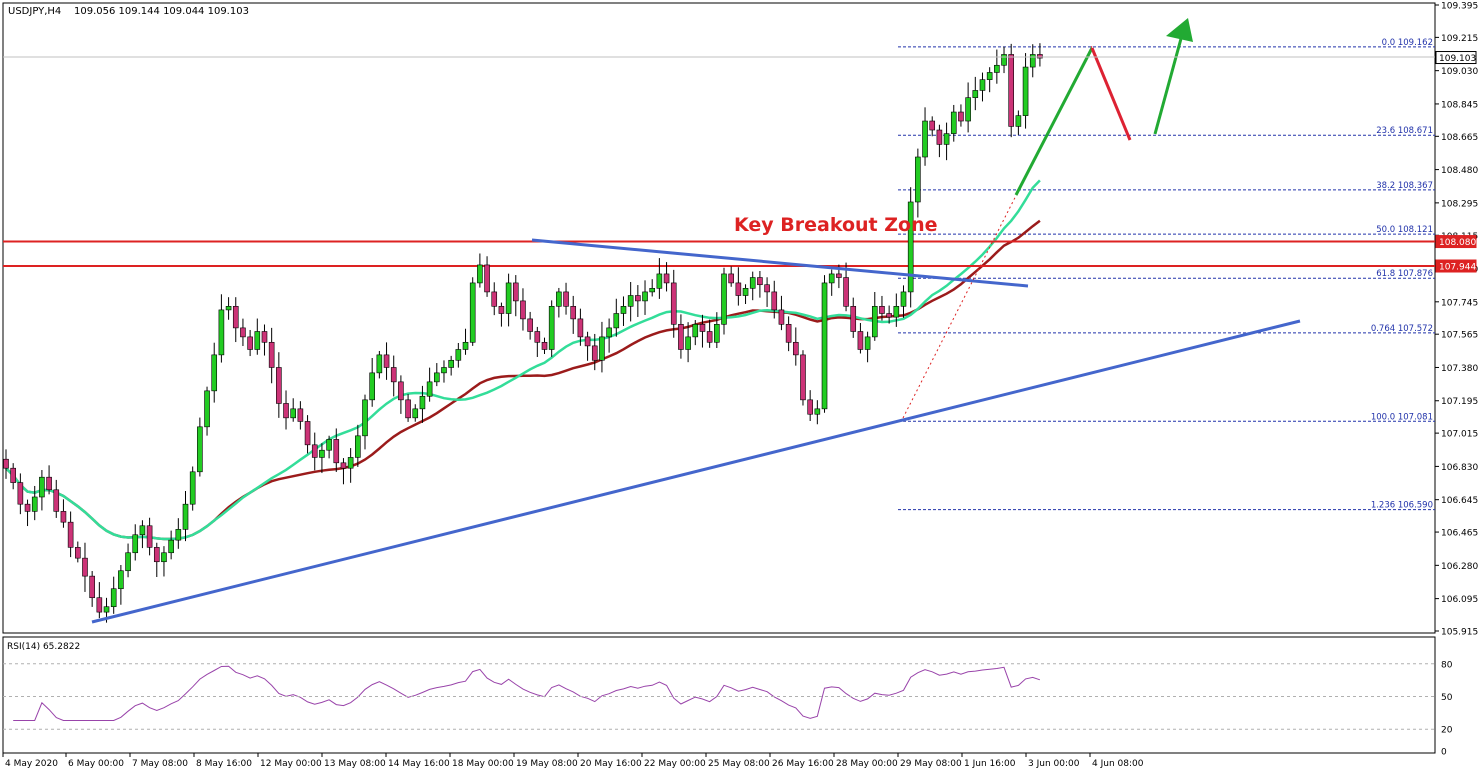 Image resolution: width=1480 pixels, height=778 pixels. I want to click on svg-text: 109.103, so click(1457, 59).